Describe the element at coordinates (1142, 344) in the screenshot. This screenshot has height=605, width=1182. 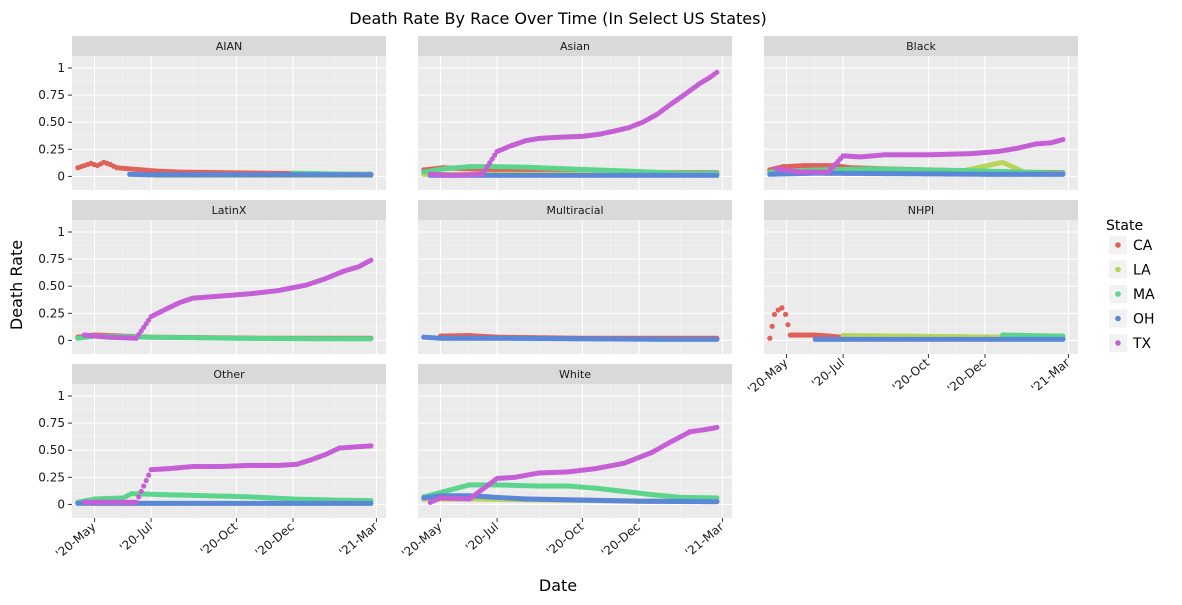
I see `legend-label: TX` at that location.